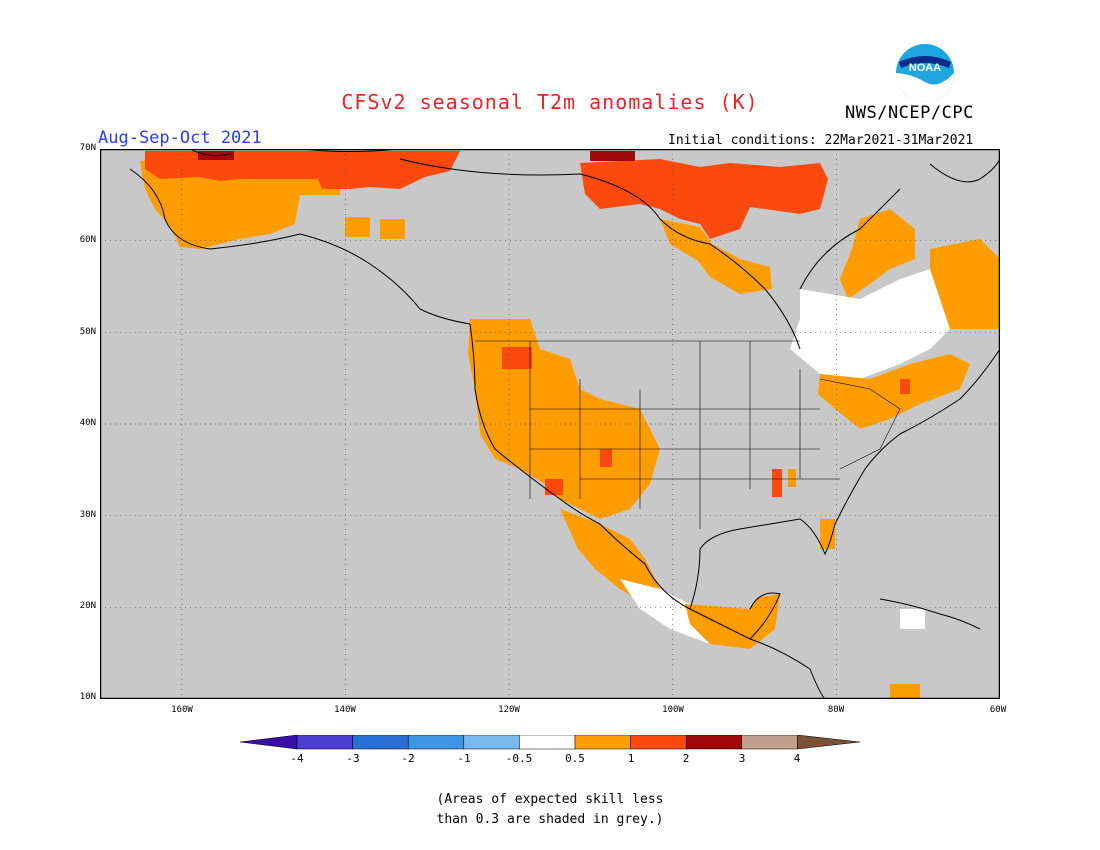 The width and height of the screenshot is (1100, 850). I want to click on initial-conditions-label: Initial conditions: 22Mar2021-31Mar2021, so click(821, 140).